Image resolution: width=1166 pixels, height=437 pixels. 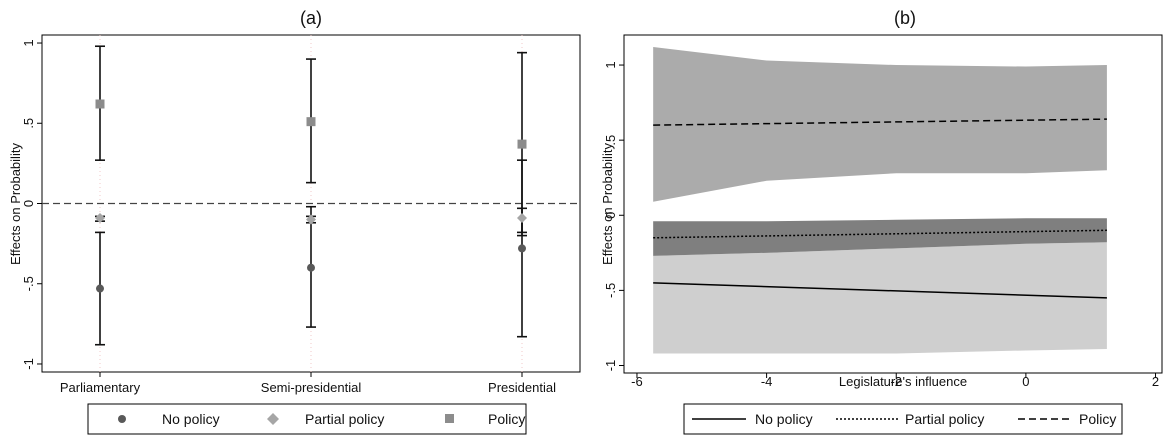 I want to click on legend-policy-marker, so click(x=449, y=418).